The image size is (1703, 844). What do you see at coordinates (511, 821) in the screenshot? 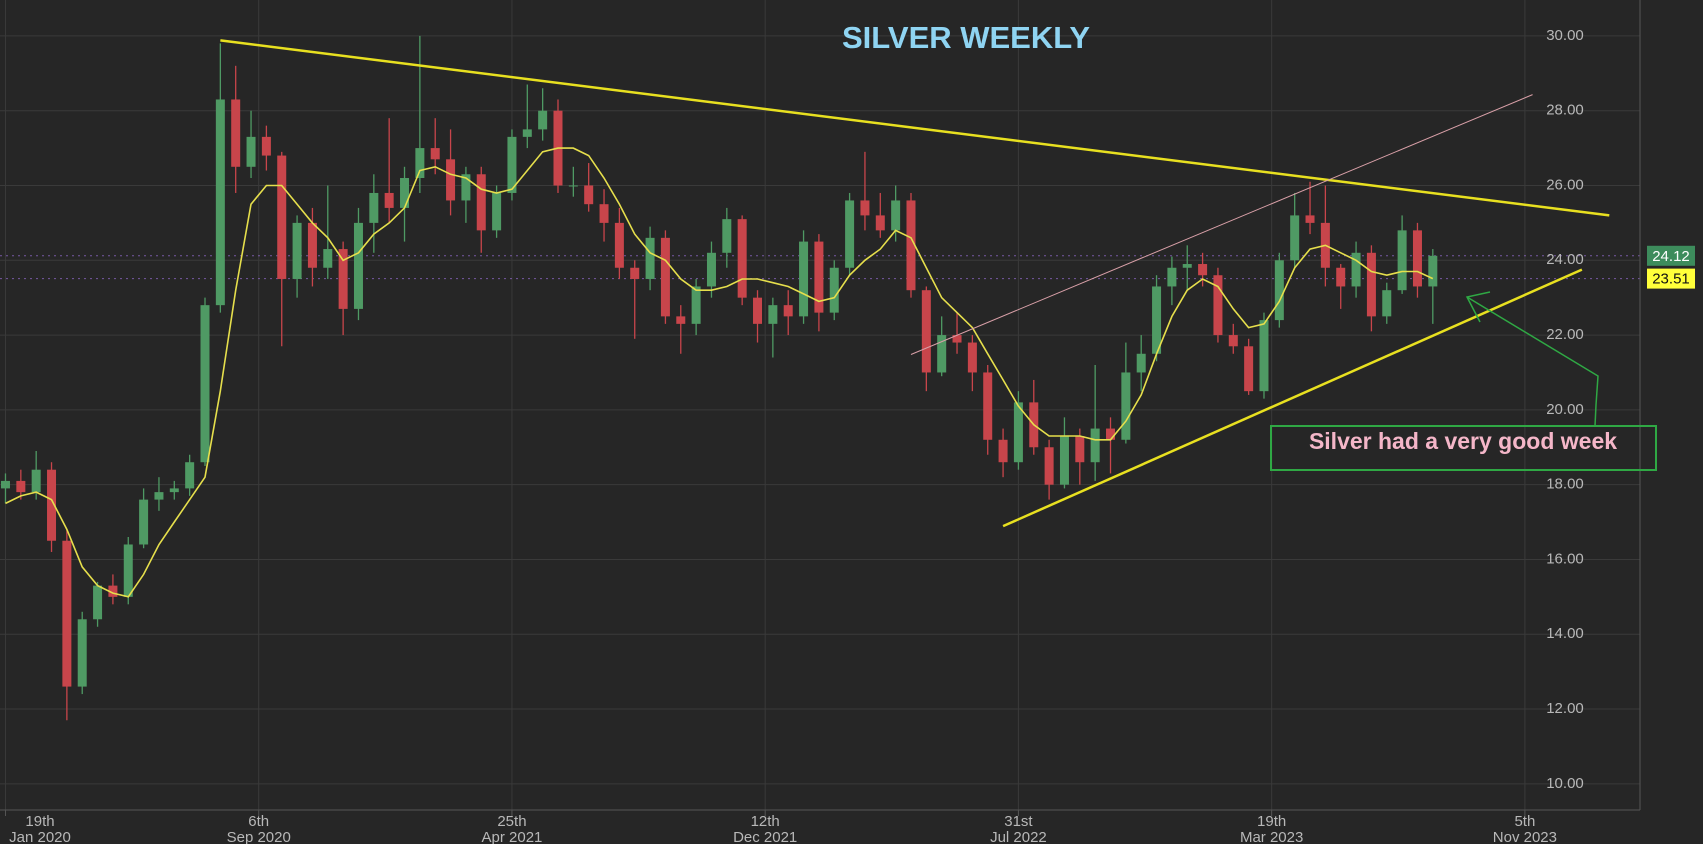
I see `x-tick-label: 25th` at bounding box center [511, 821].